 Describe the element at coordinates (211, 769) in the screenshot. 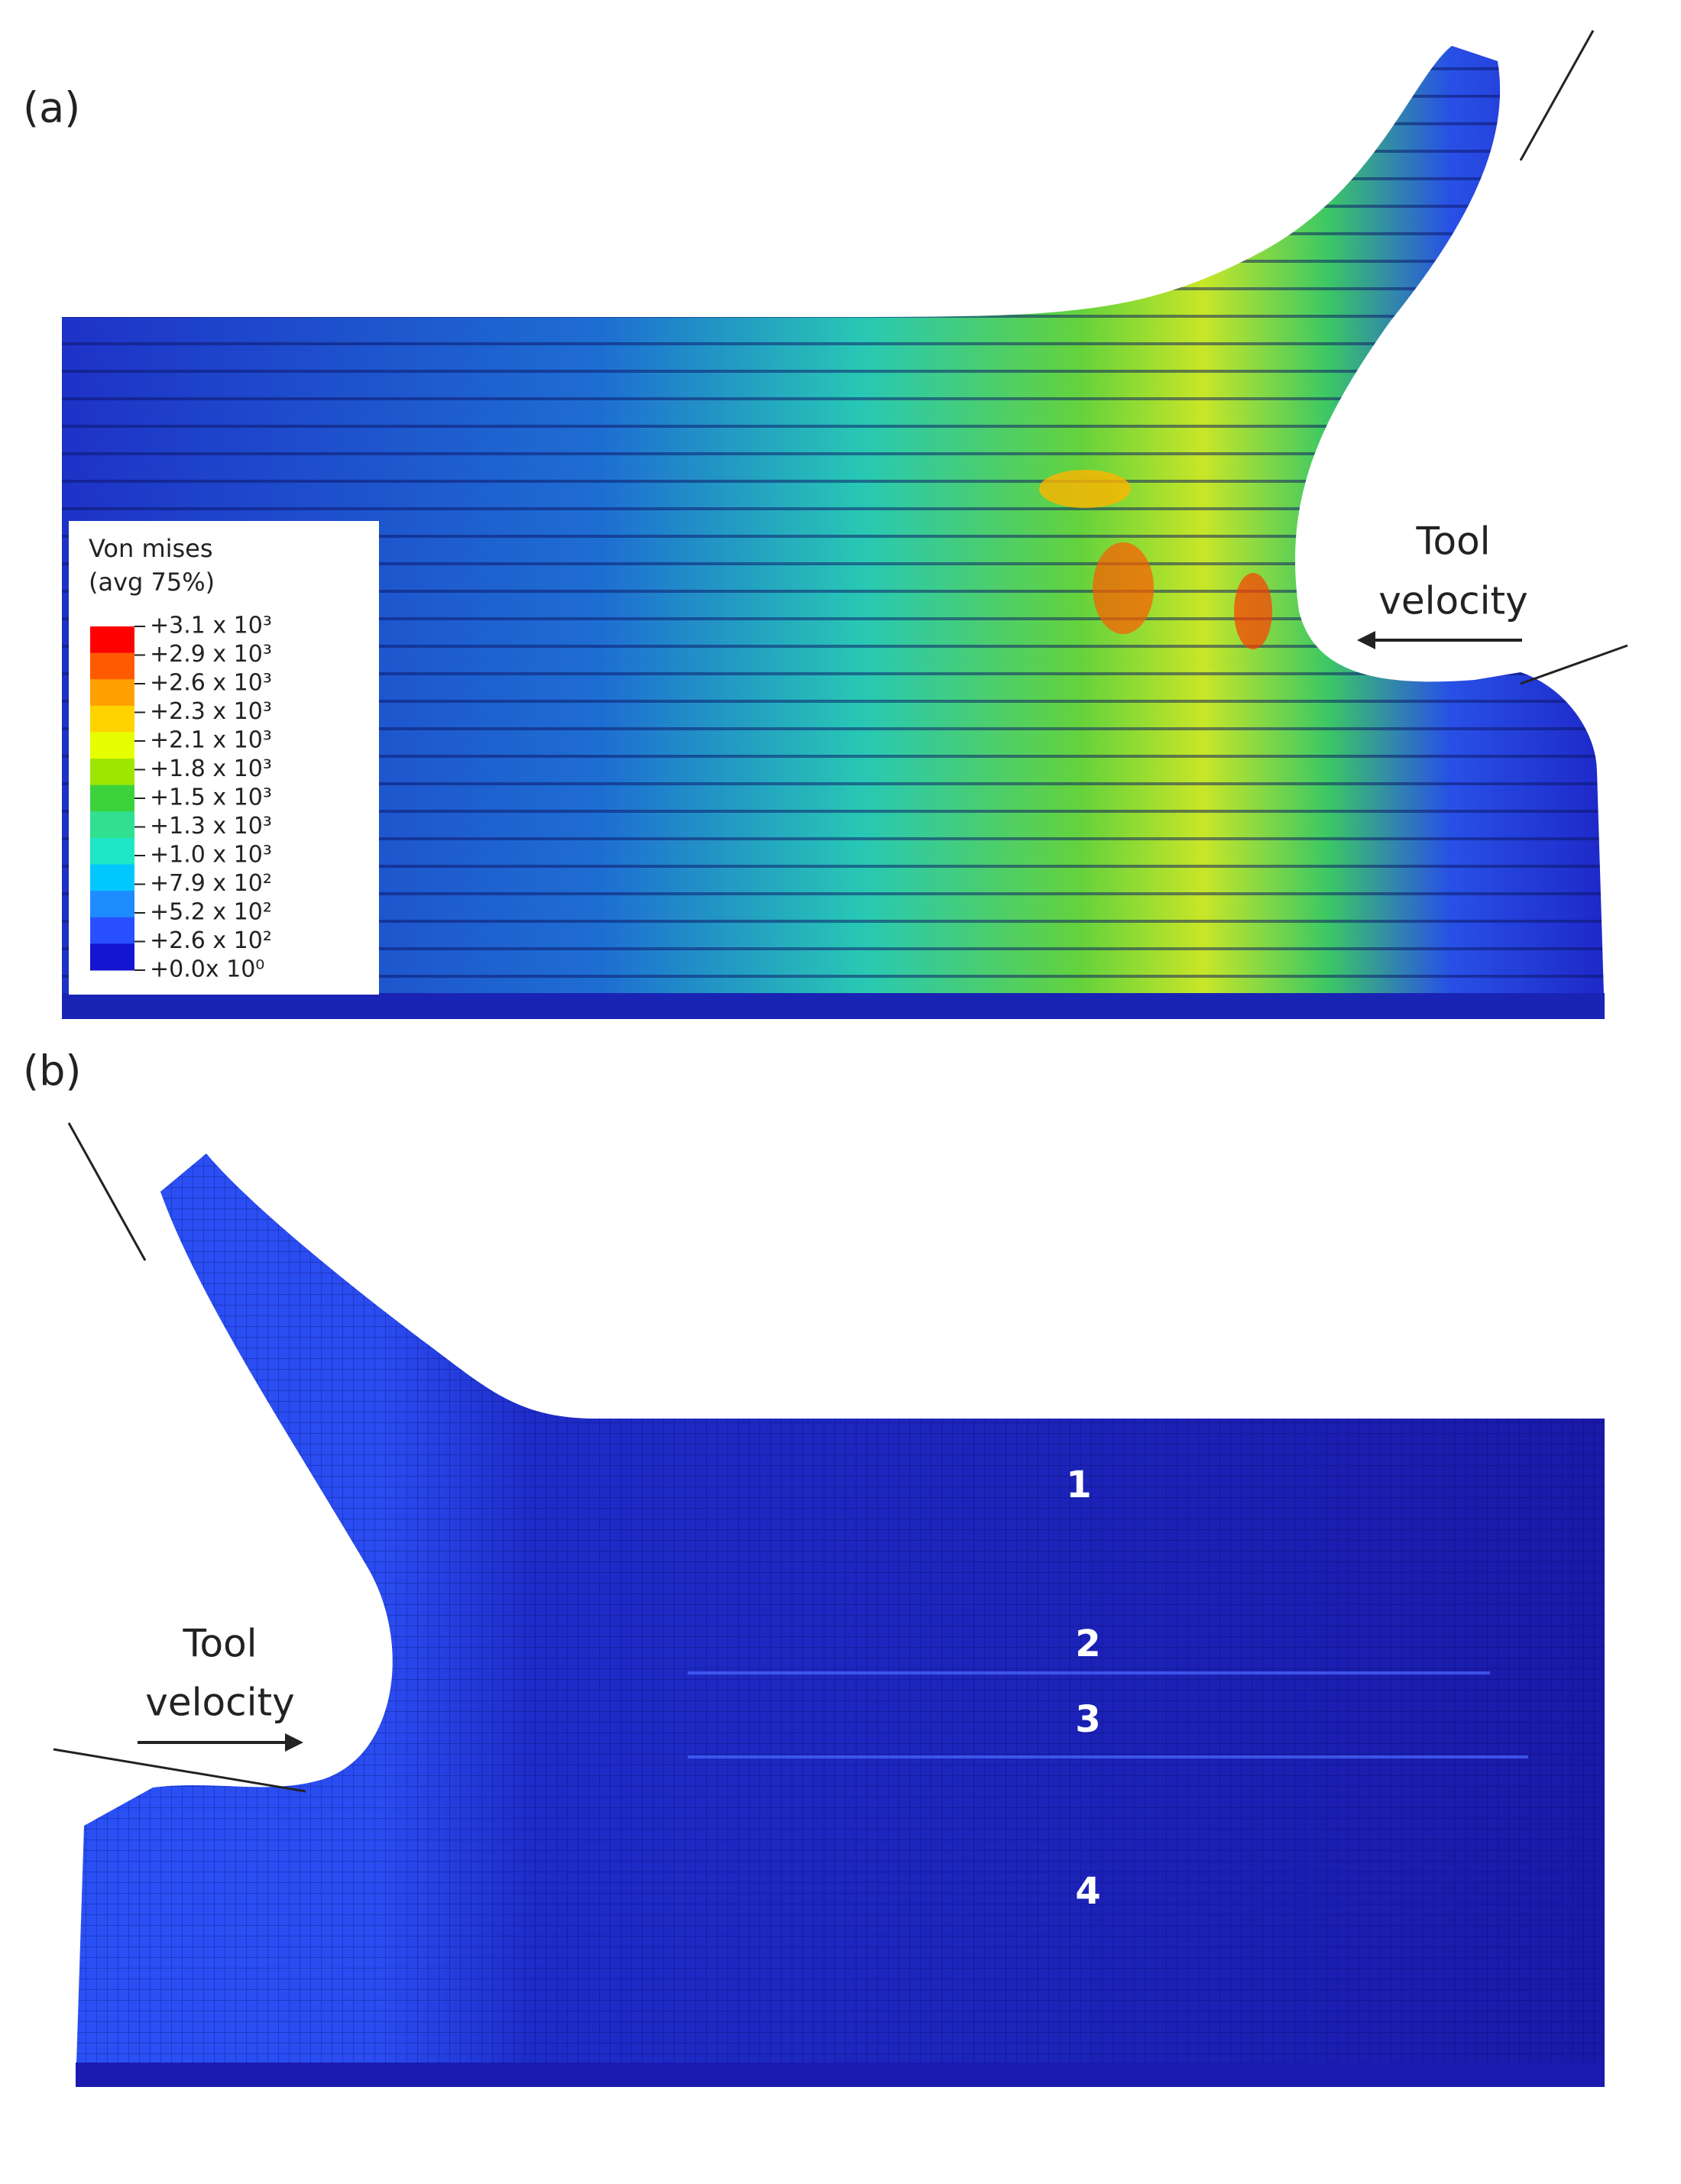

I see `legend-label: +1.8 x 10³` at that location.